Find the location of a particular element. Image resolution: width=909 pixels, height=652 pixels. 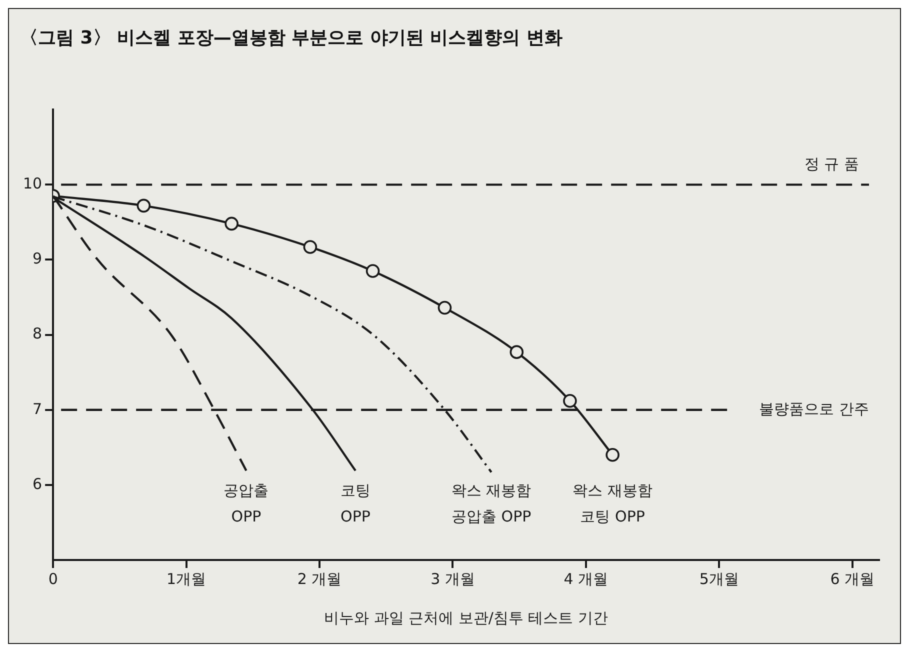

y-tick-label: 8 is located at coordinates (37, 333).